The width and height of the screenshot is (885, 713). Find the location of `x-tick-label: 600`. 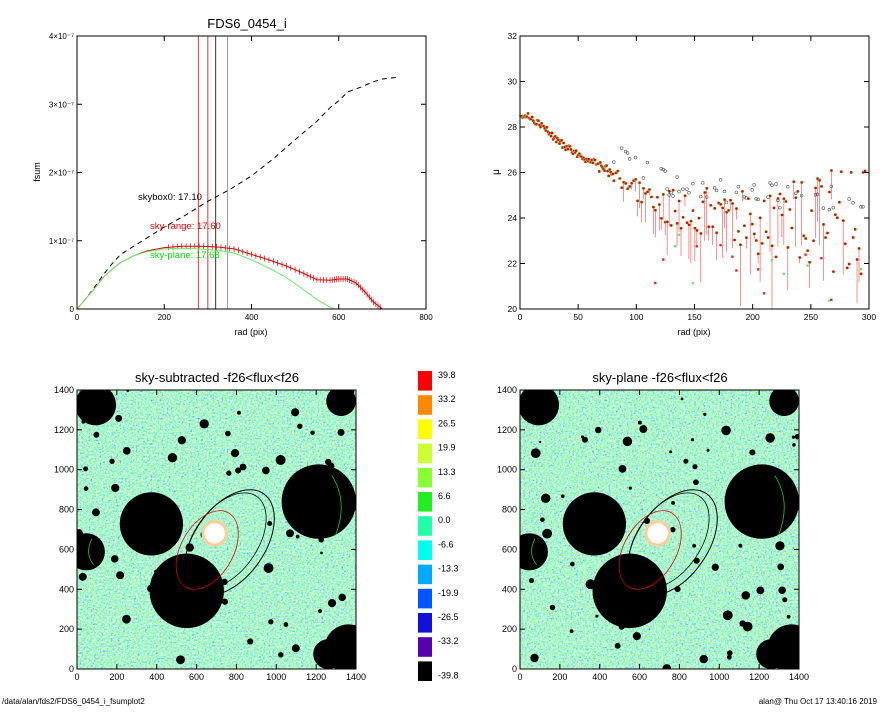

x-tick-label: 600 is located at coordinates (639, 677).